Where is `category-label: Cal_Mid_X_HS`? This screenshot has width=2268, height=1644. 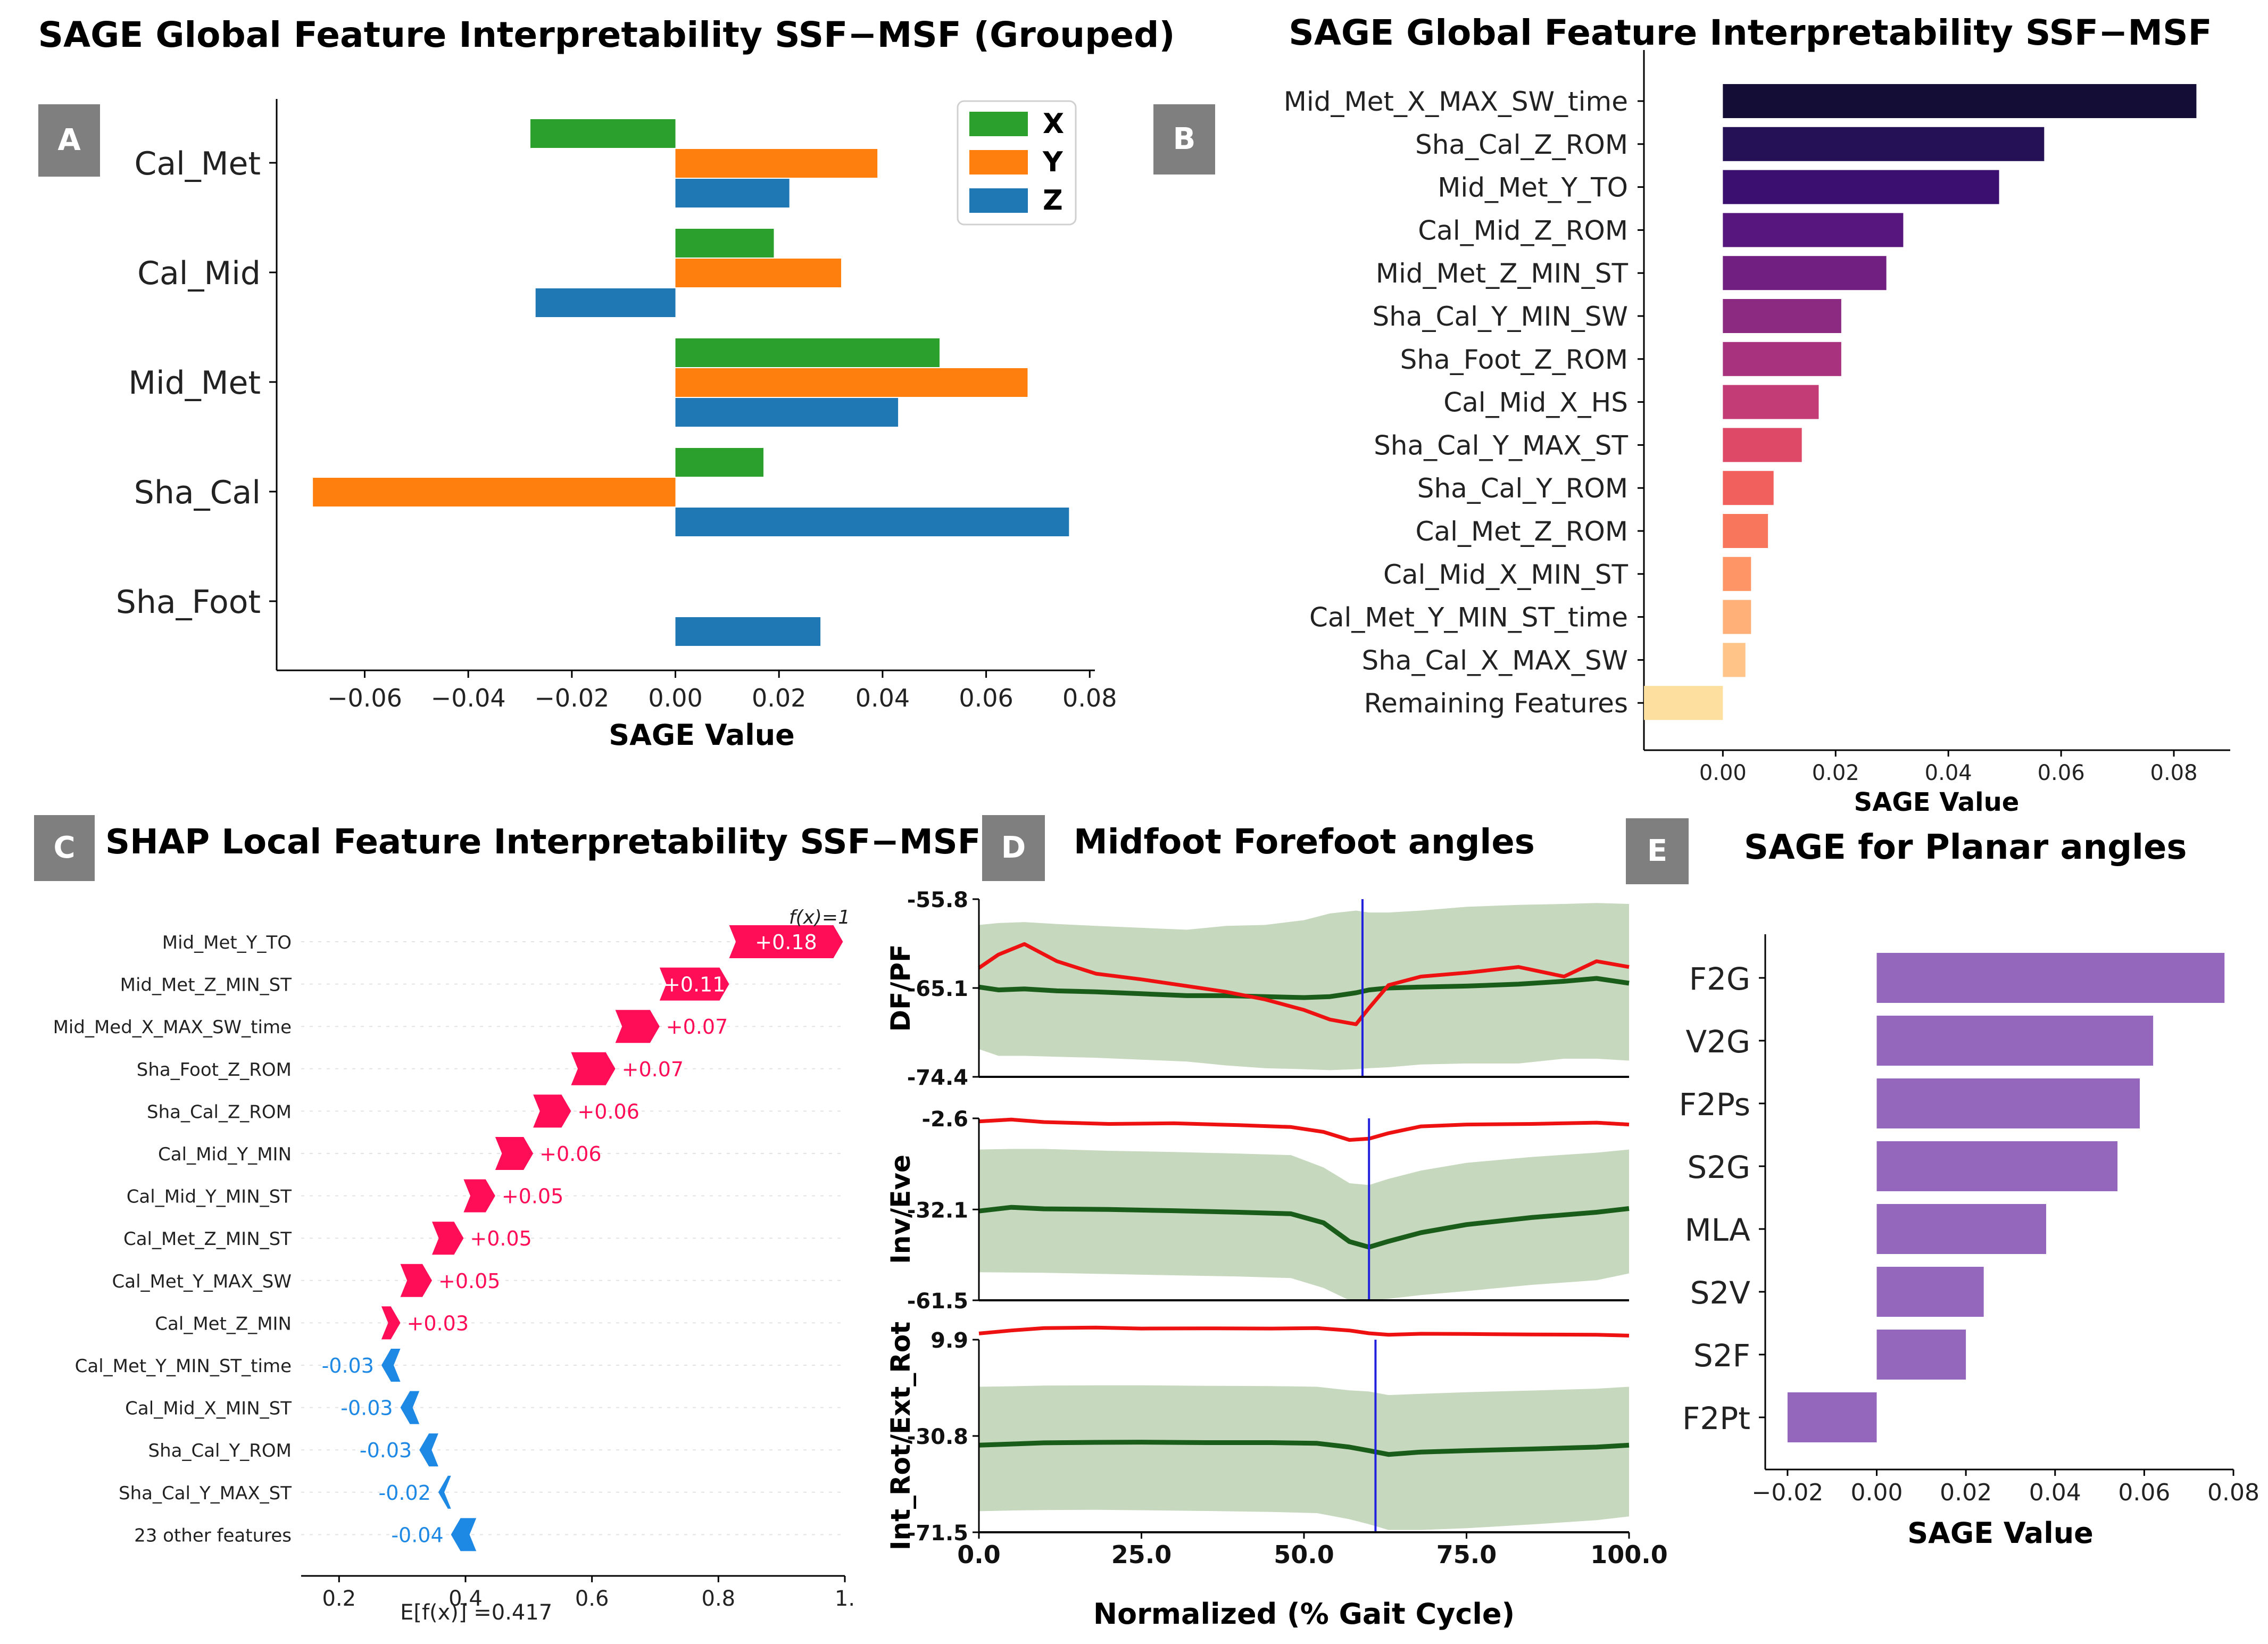
category-label: Cal_Mid_X_HS is located at coordinates (1535, 402).